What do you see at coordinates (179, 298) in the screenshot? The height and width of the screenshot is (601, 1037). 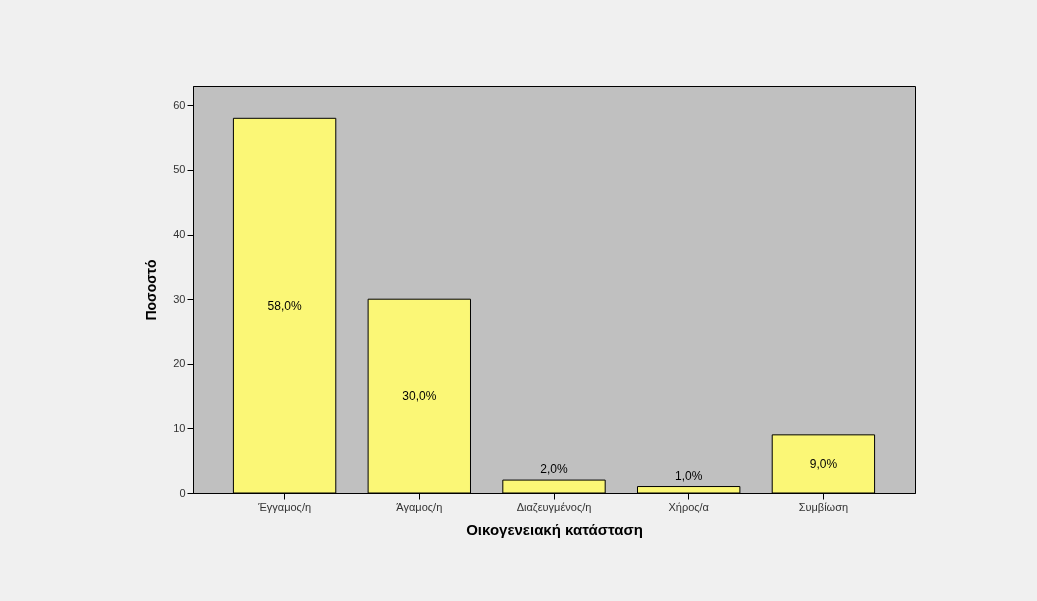 I see `y-tick-label: 30` at bounding box center [179, 298].